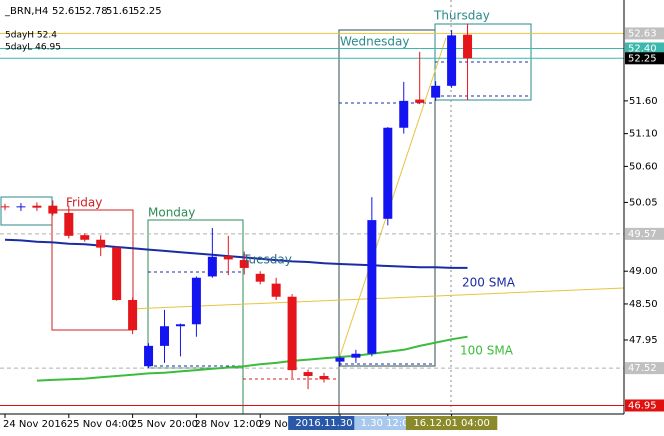  I want to click on price-label: 47.52, so click(642, 368).